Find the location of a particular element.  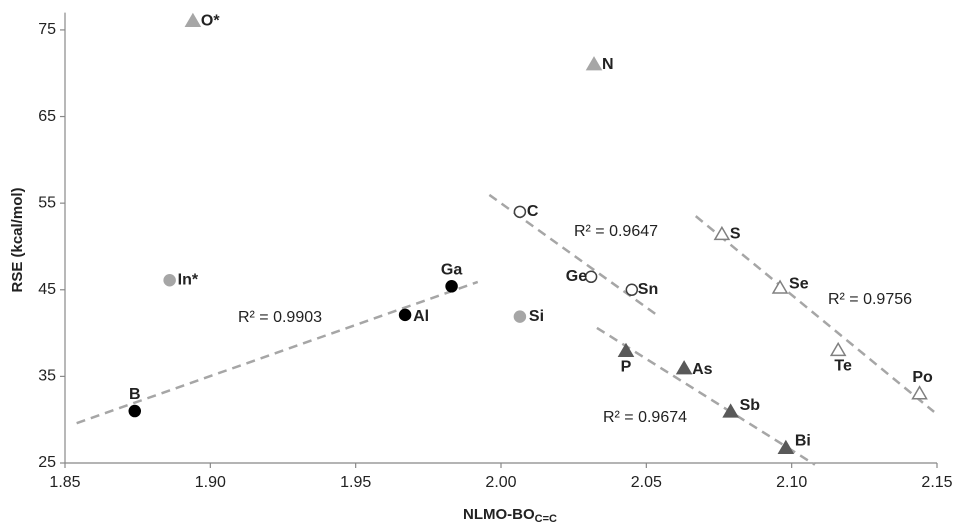

point-label: As is located at coordinates (702, 369).